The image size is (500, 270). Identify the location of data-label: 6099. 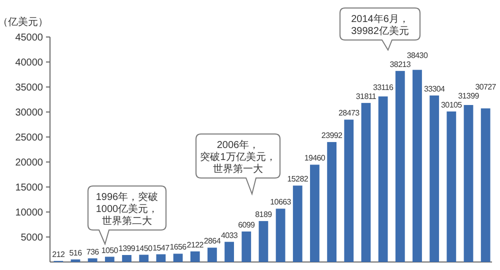
(247, 225).